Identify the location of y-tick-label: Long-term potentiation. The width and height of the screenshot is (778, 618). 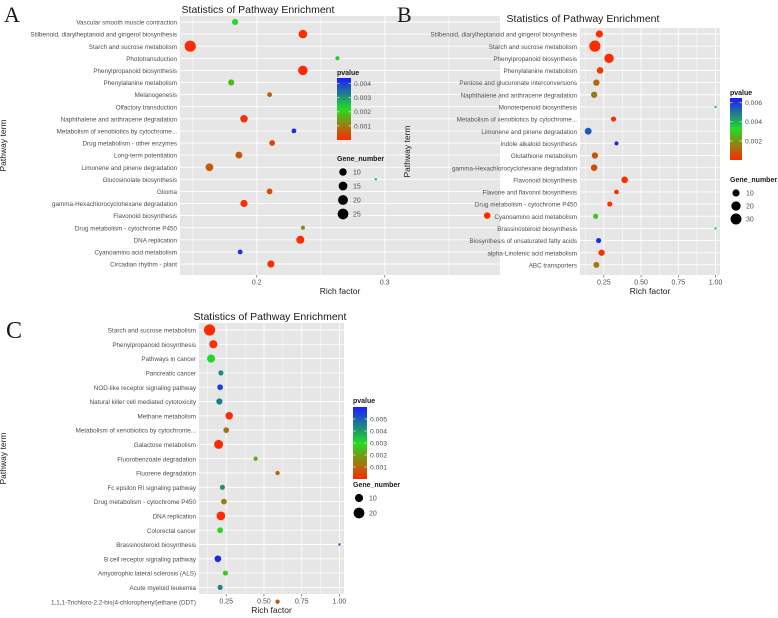
(146, 156).